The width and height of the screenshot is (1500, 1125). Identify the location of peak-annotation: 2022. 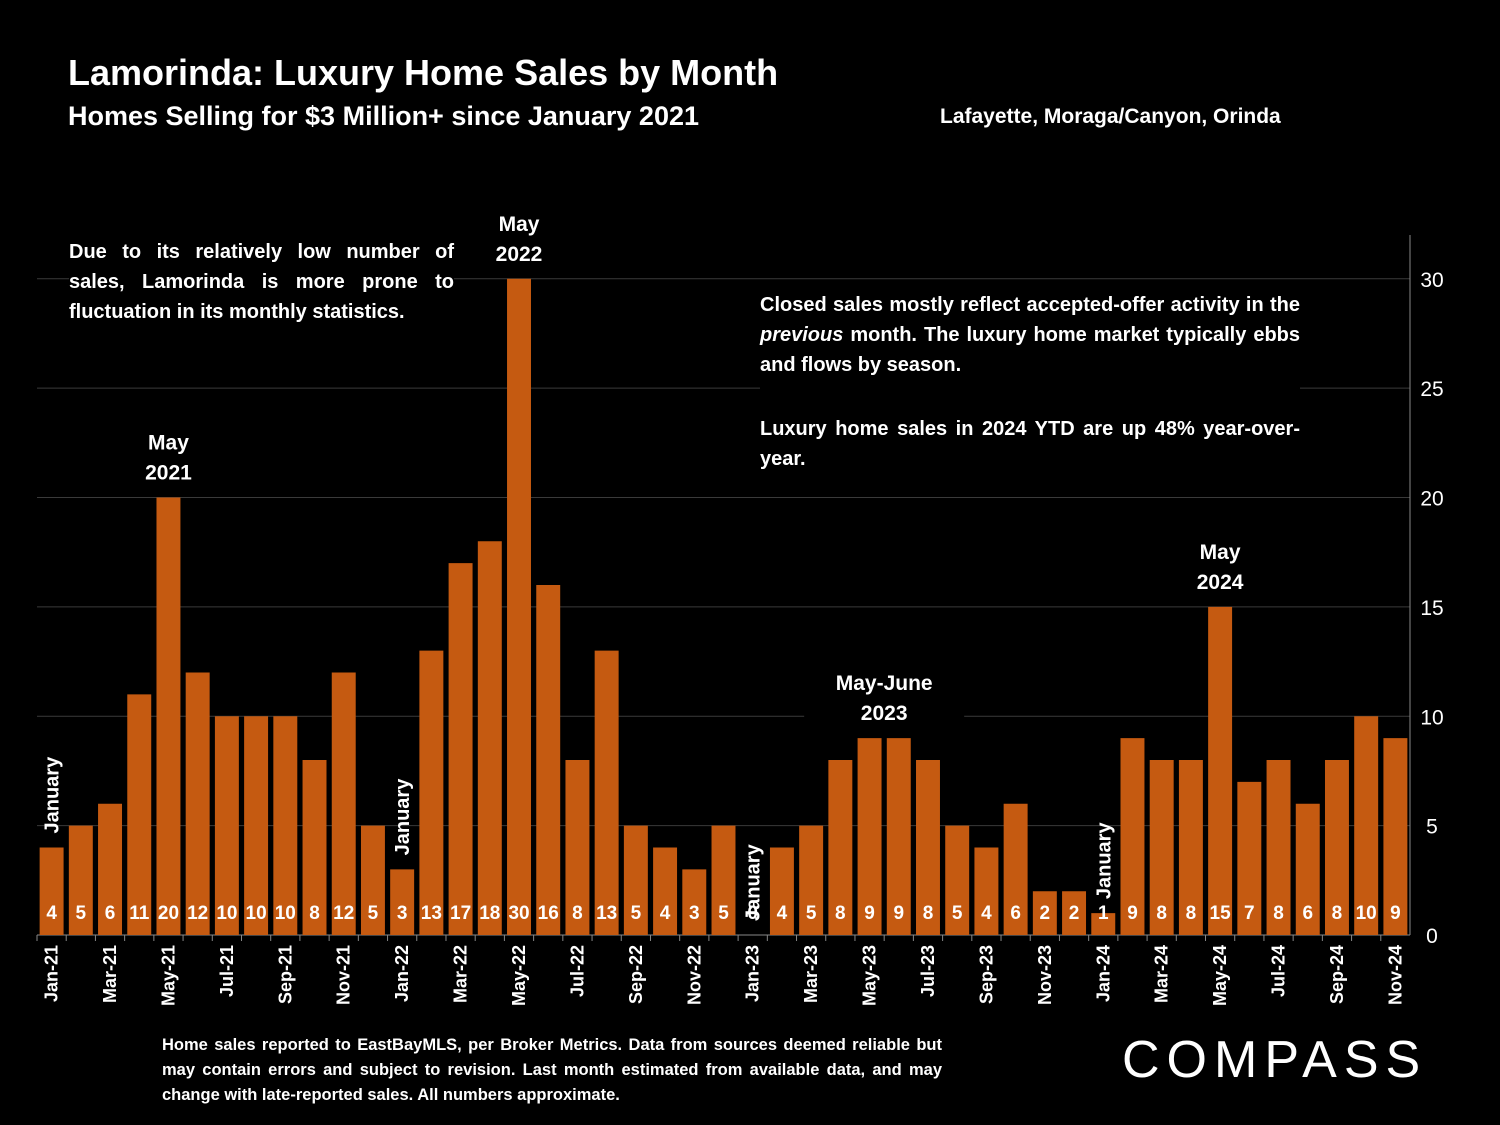
(519, 254).